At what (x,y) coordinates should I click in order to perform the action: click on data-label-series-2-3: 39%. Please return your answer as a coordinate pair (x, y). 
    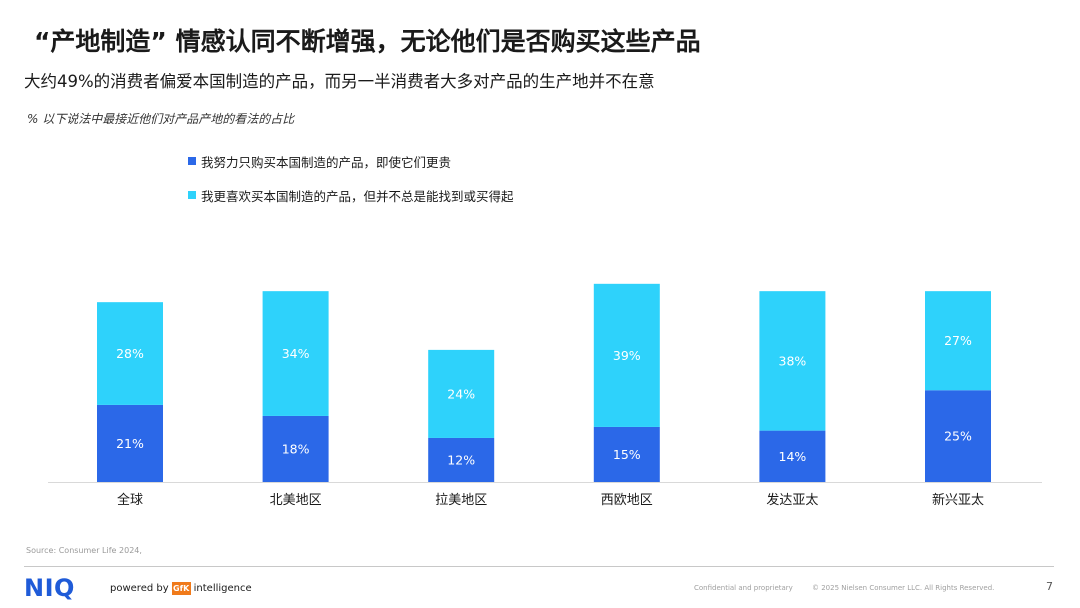
    Looking at the image, I should click on (627, 355).